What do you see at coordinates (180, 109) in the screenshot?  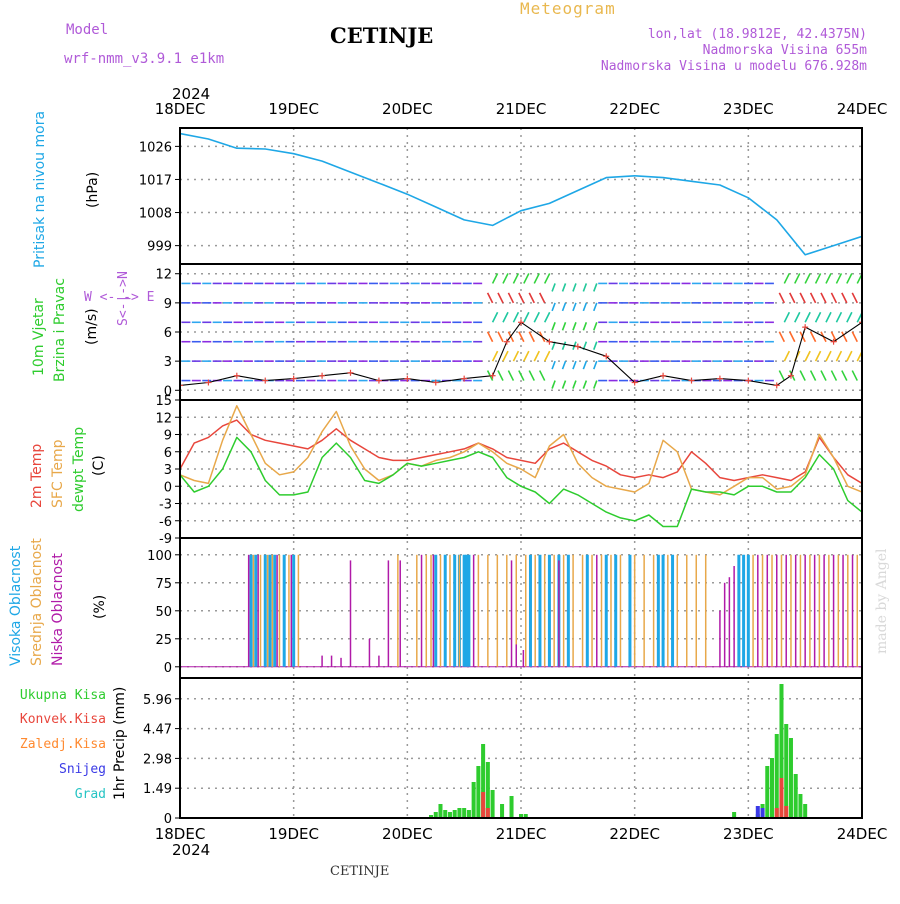 I see `x-tick-label-top: 18DEC` at bounding box center [180, 109].